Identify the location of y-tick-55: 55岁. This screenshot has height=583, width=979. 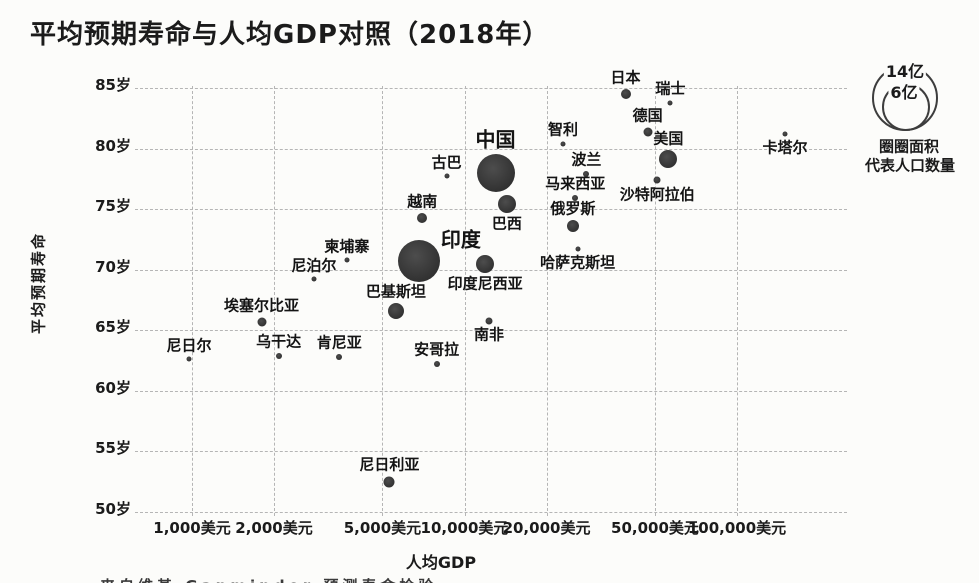
(113, 448).